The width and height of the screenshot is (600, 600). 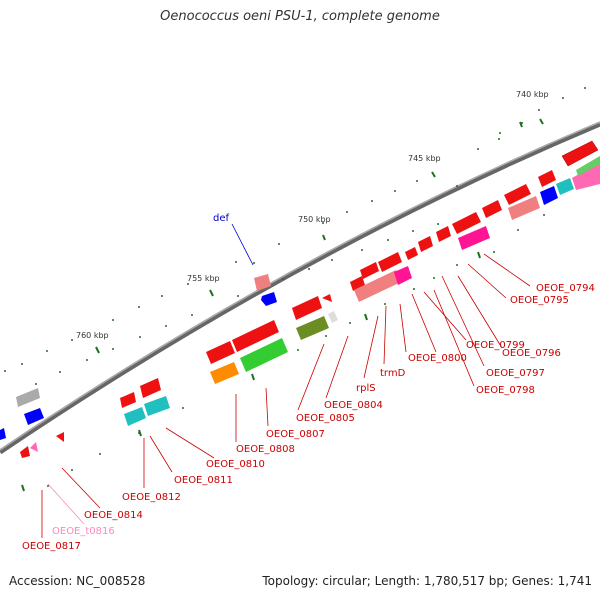 What do you see at coordinates (3, 434) in the screenshot?
I see `gene-blue-edge` at bounding box center [3, 434].